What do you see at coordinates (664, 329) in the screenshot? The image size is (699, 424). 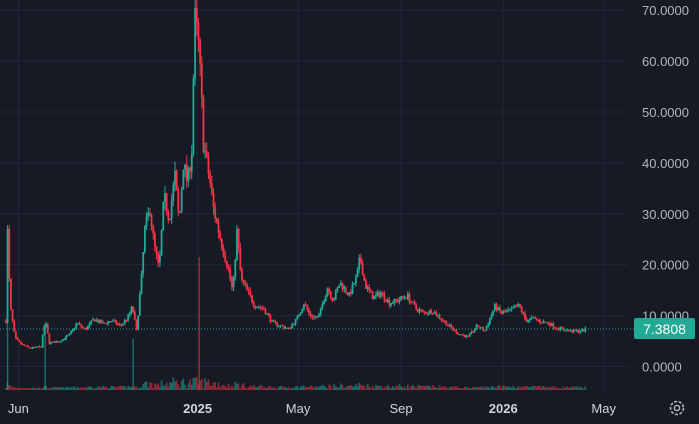 I see `last-price-label: 7.3808` at bounding box center [664, 329].